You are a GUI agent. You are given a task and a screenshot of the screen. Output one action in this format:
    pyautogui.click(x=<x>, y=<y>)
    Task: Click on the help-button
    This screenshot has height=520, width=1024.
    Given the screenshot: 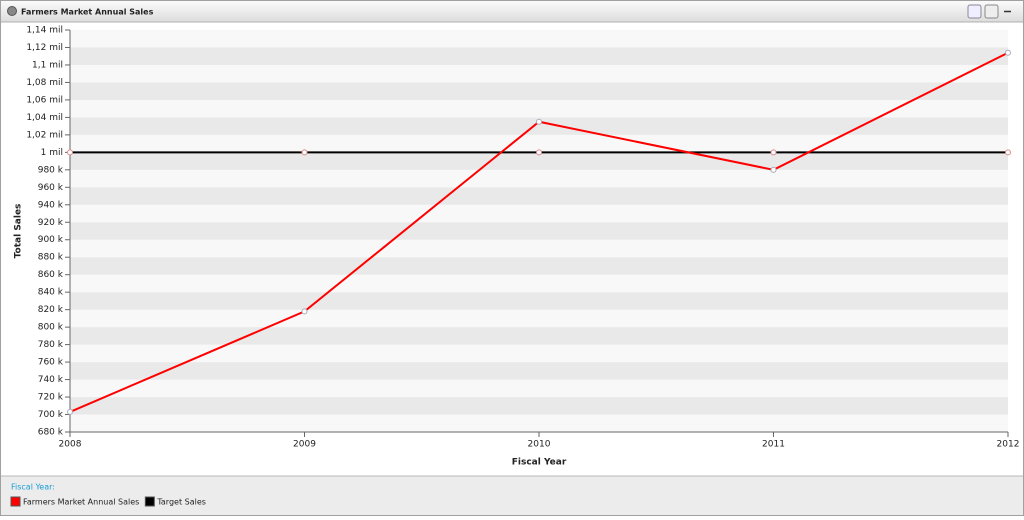 What is the action you would take?
    pyautogui.click(x=974, y=11)
    